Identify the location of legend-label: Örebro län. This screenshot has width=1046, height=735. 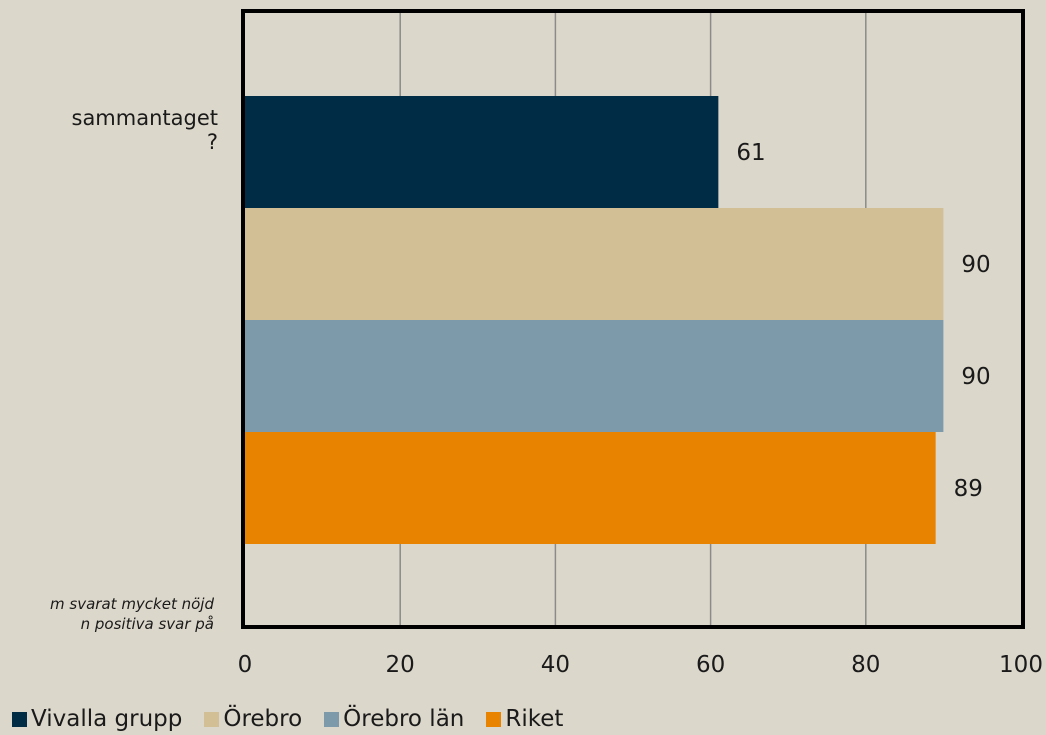
(404, 719).